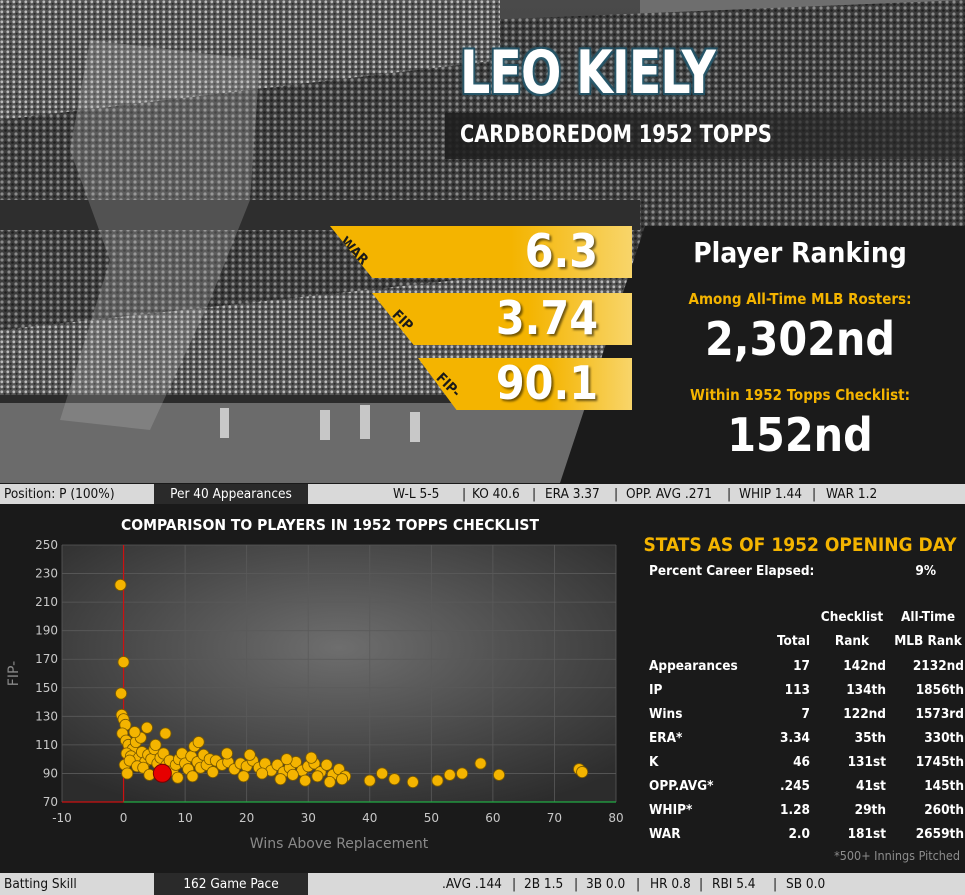 The image size is (965, 895). Describe the element at coordinates (46, 745) in the screenshot. I see `y-tick-label: 110` at that location.